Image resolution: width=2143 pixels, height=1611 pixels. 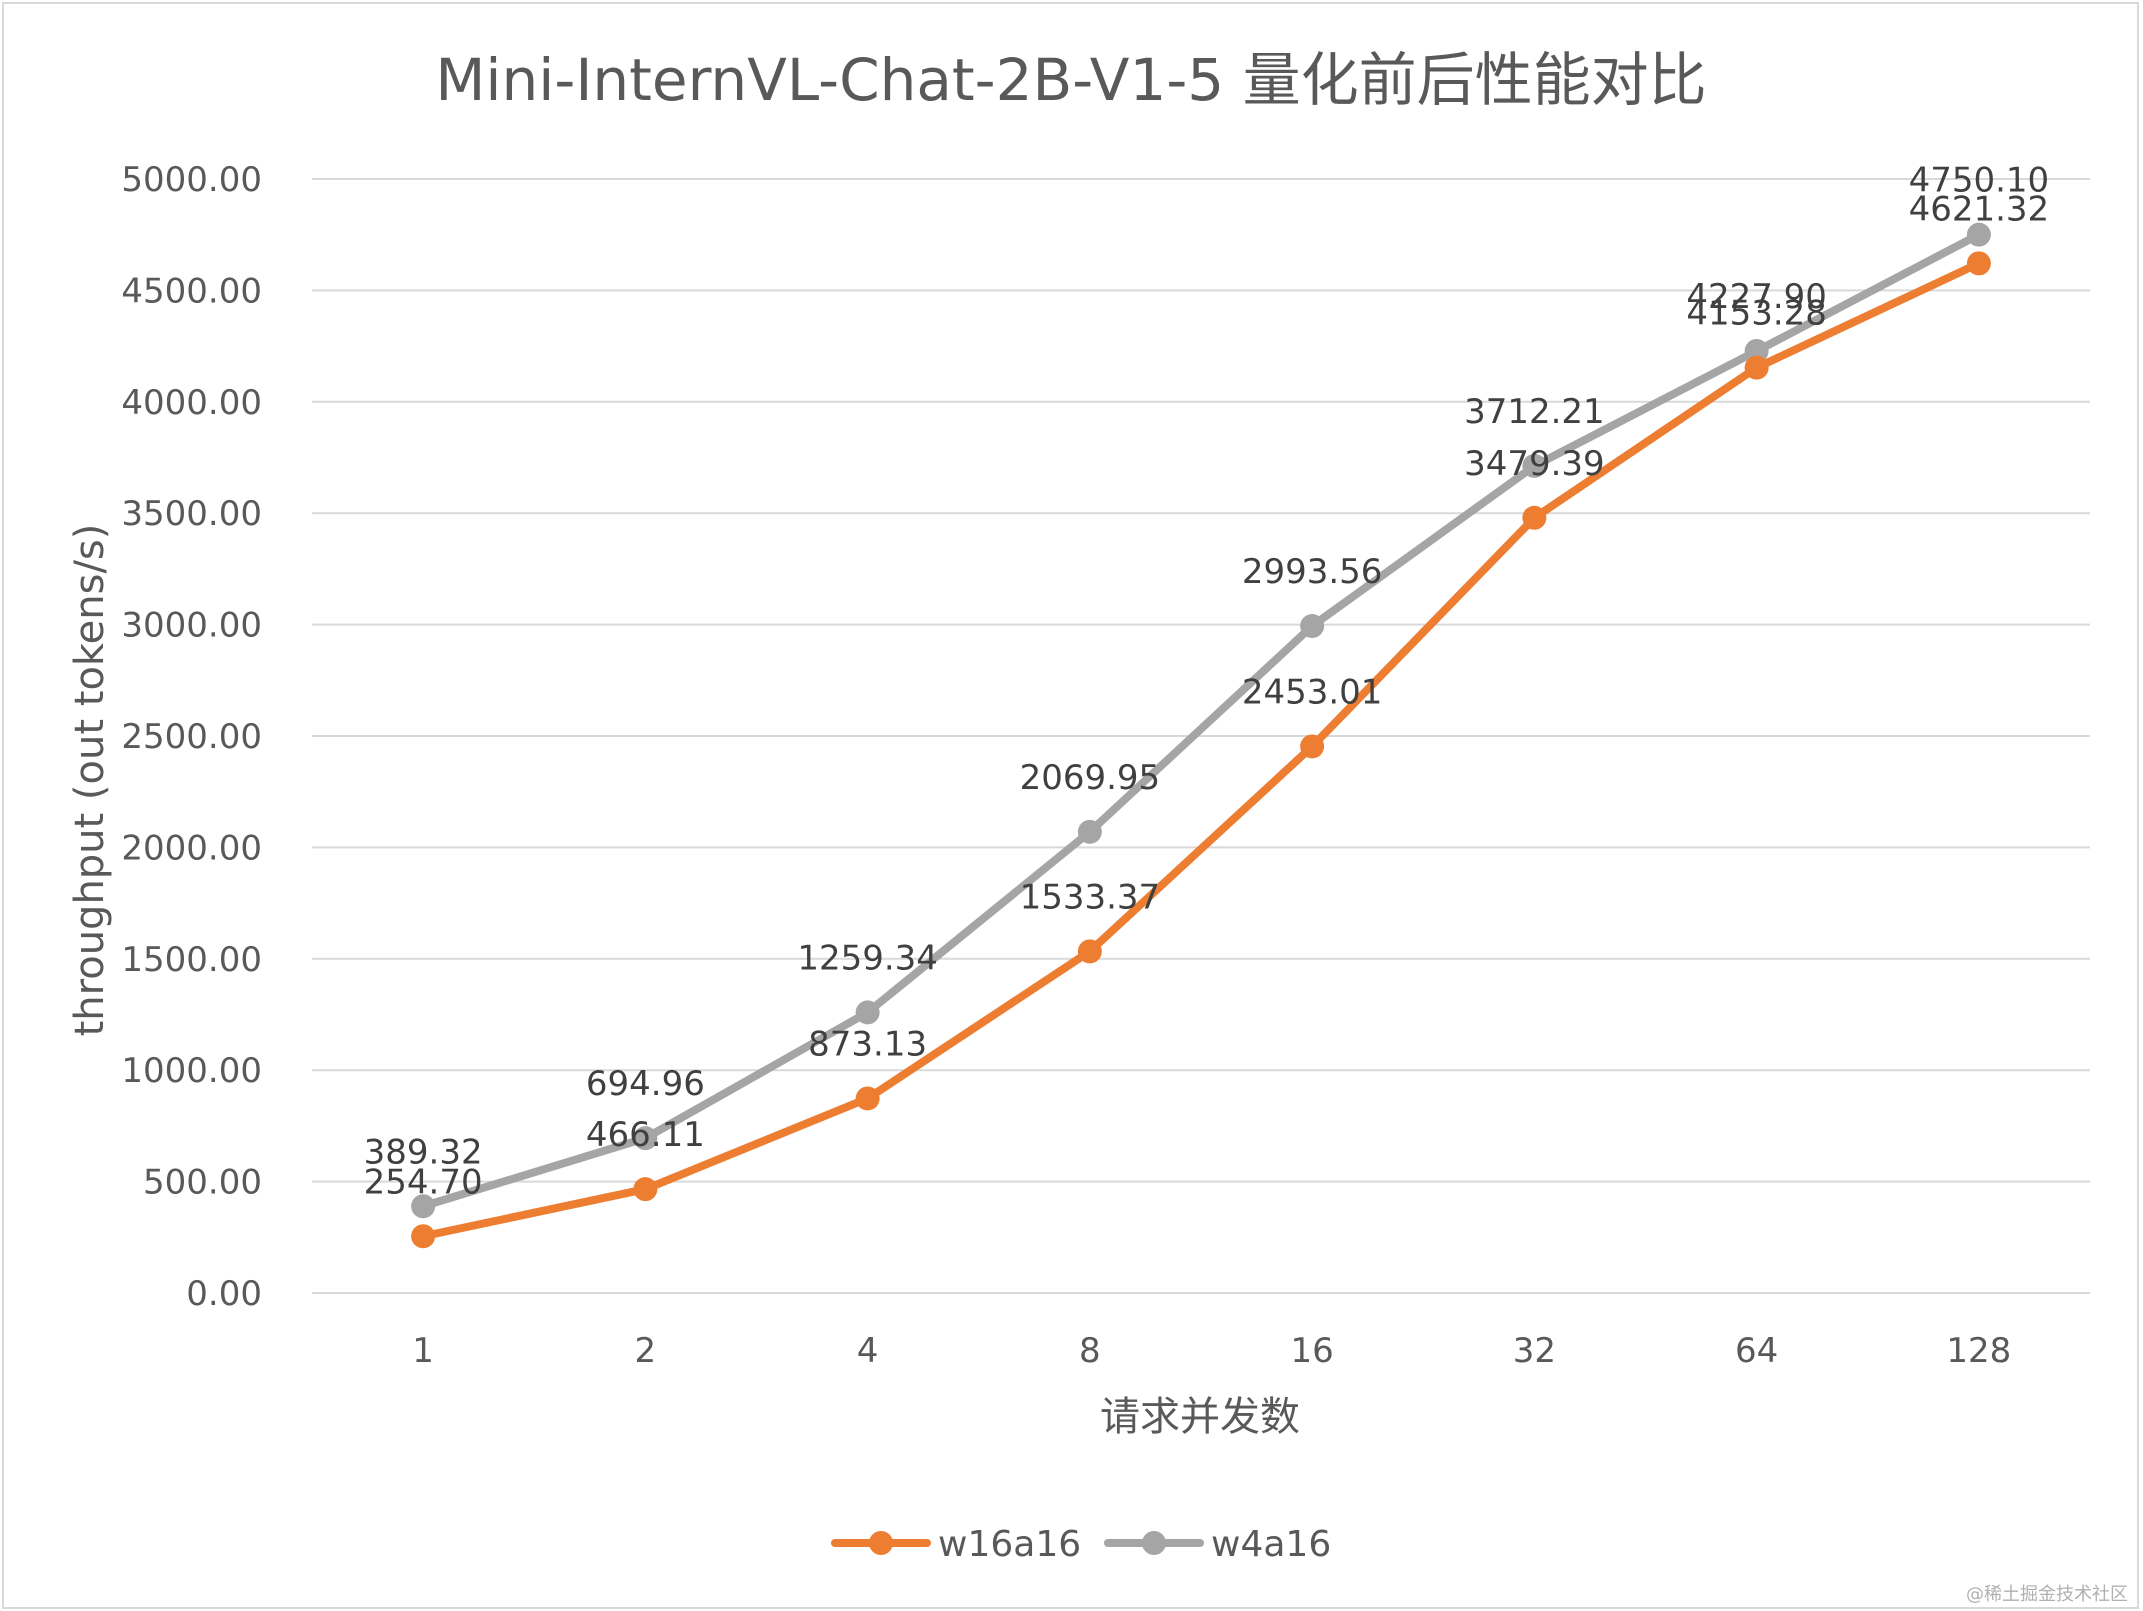 I want to click on y-tick-label: 3000.00, so click(x=191, y=626).